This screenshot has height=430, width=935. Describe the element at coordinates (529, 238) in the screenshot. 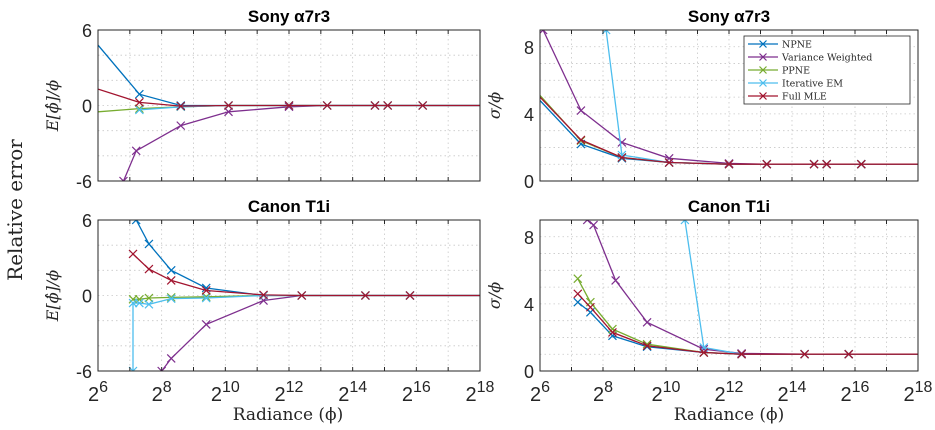

I see `y-tick-label: 8` at that location.